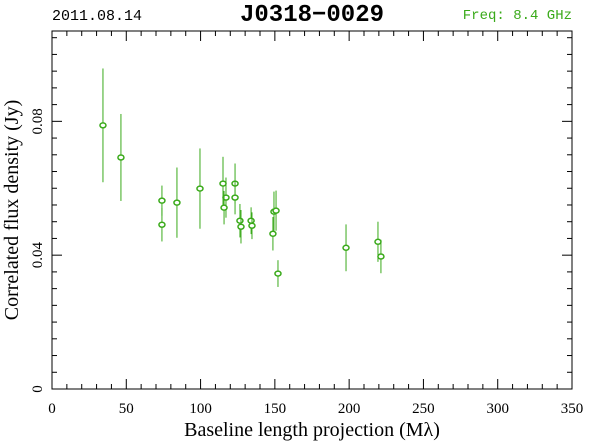 The height and width of the screenshot is (443, 590). I want to click on x-axis-label: Baseline length projection (Mλ), so click(312, 430).